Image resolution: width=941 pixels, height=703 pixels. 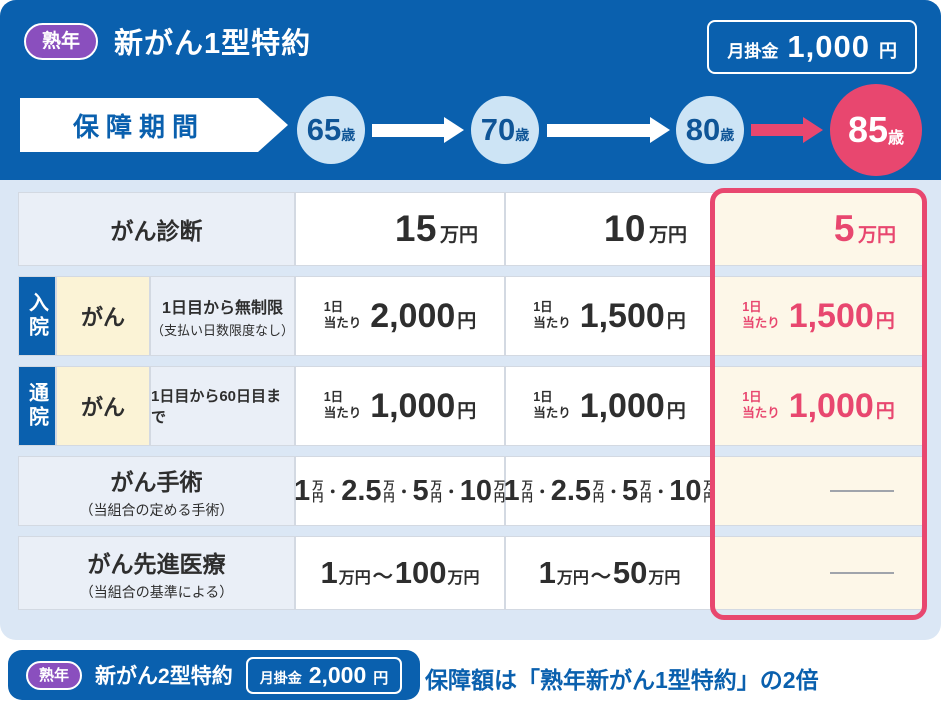 I want to click on hospitalization-value-70: 1日 当たり 1,500 円, so click(x=609, y=316).